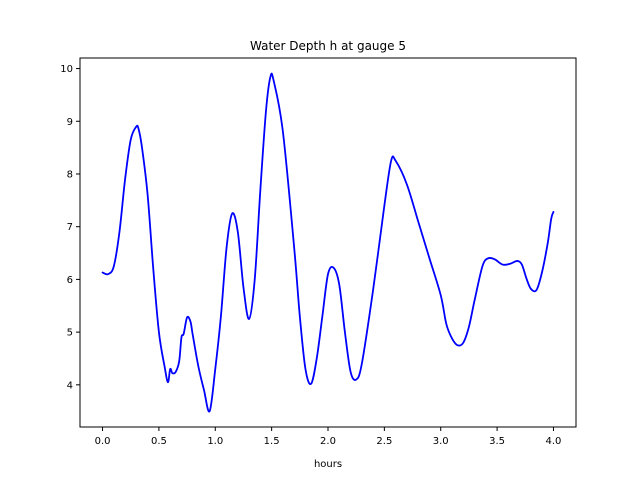 This screenshot has height=480, width=640. What do you see at coordinates (272, 441) in the screenshot?
I see `x-tick-label: 1.5` at bounding box center [272, 441].